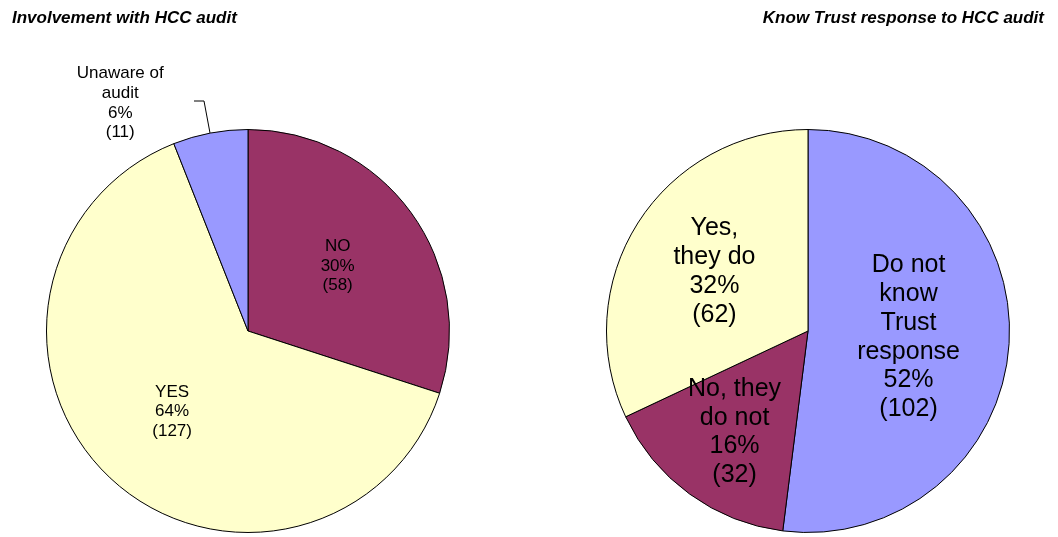 Image resolution: width=1058 pixels, height=537 pixels. I want to click on slice-label: Yes, they do, so click(714, 241).